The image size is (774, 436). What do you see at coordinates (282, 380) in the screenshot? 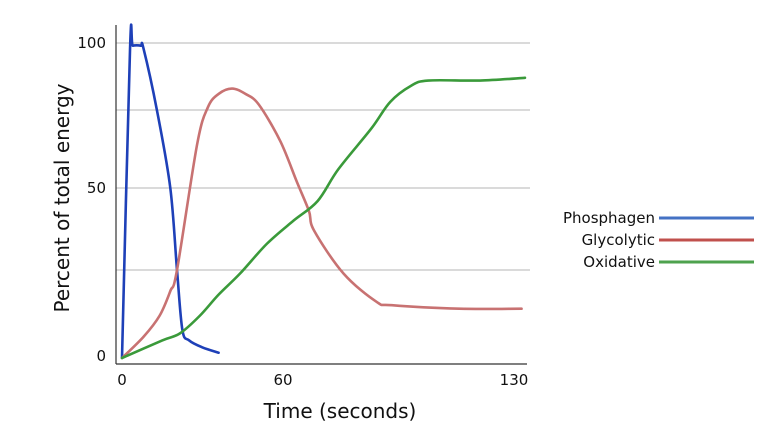
I see `x-tick-label: 60` at bounding box center [282, 380].